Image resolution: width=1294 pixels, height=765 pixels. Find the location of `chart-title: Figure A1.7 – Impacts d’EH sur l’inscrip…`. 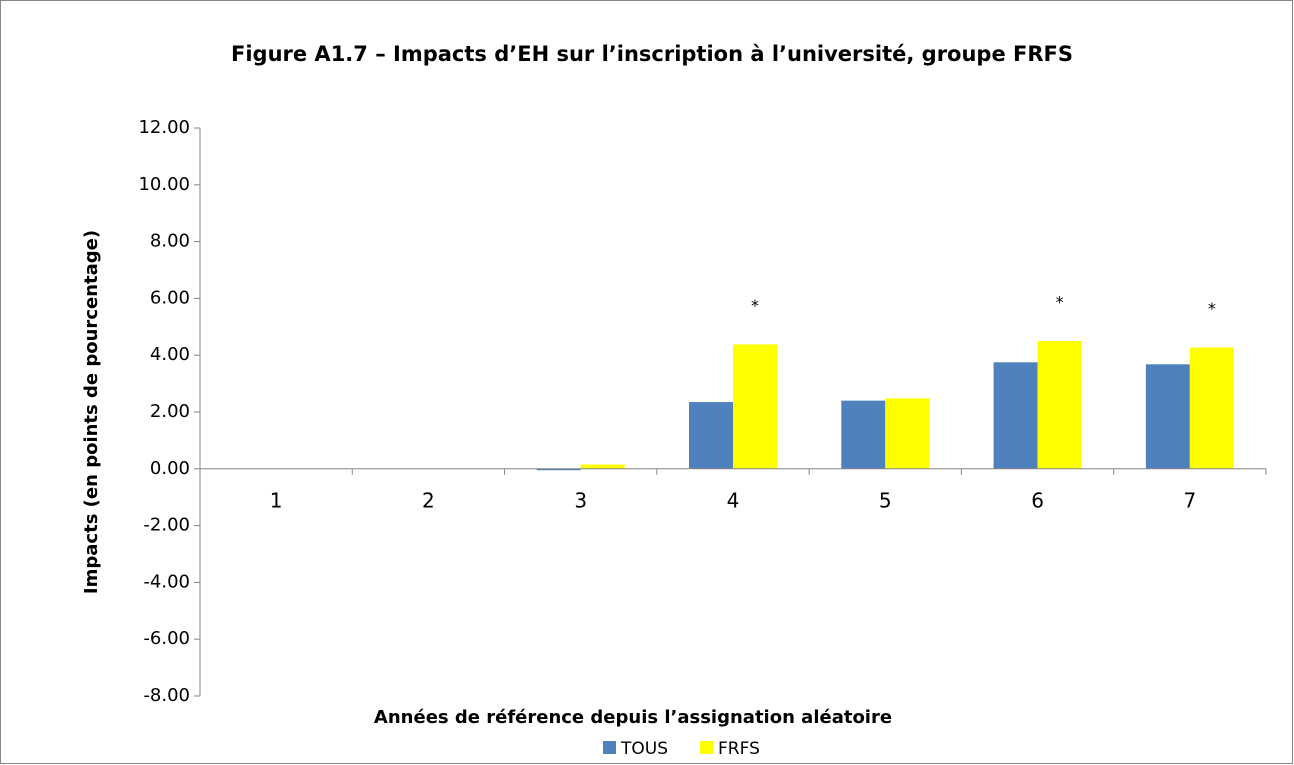

chart-title: Figure A1.7 – Impacts d’EH sur l’inscrip… is located at coordinates (652, 54).